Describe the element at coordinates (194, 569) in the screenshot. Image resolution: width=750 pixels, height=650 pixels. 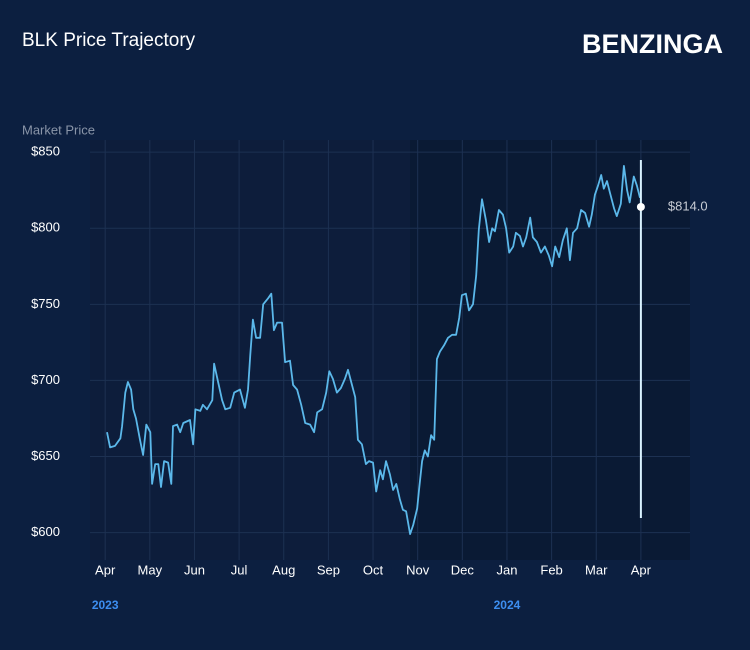
I see `x-tick-label: Jun` at that location.